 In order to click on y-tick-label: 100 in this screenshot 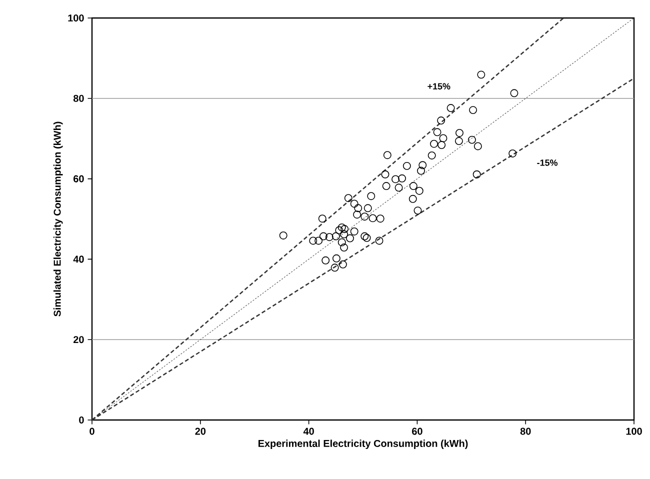, I will do `click(76, 18)`.